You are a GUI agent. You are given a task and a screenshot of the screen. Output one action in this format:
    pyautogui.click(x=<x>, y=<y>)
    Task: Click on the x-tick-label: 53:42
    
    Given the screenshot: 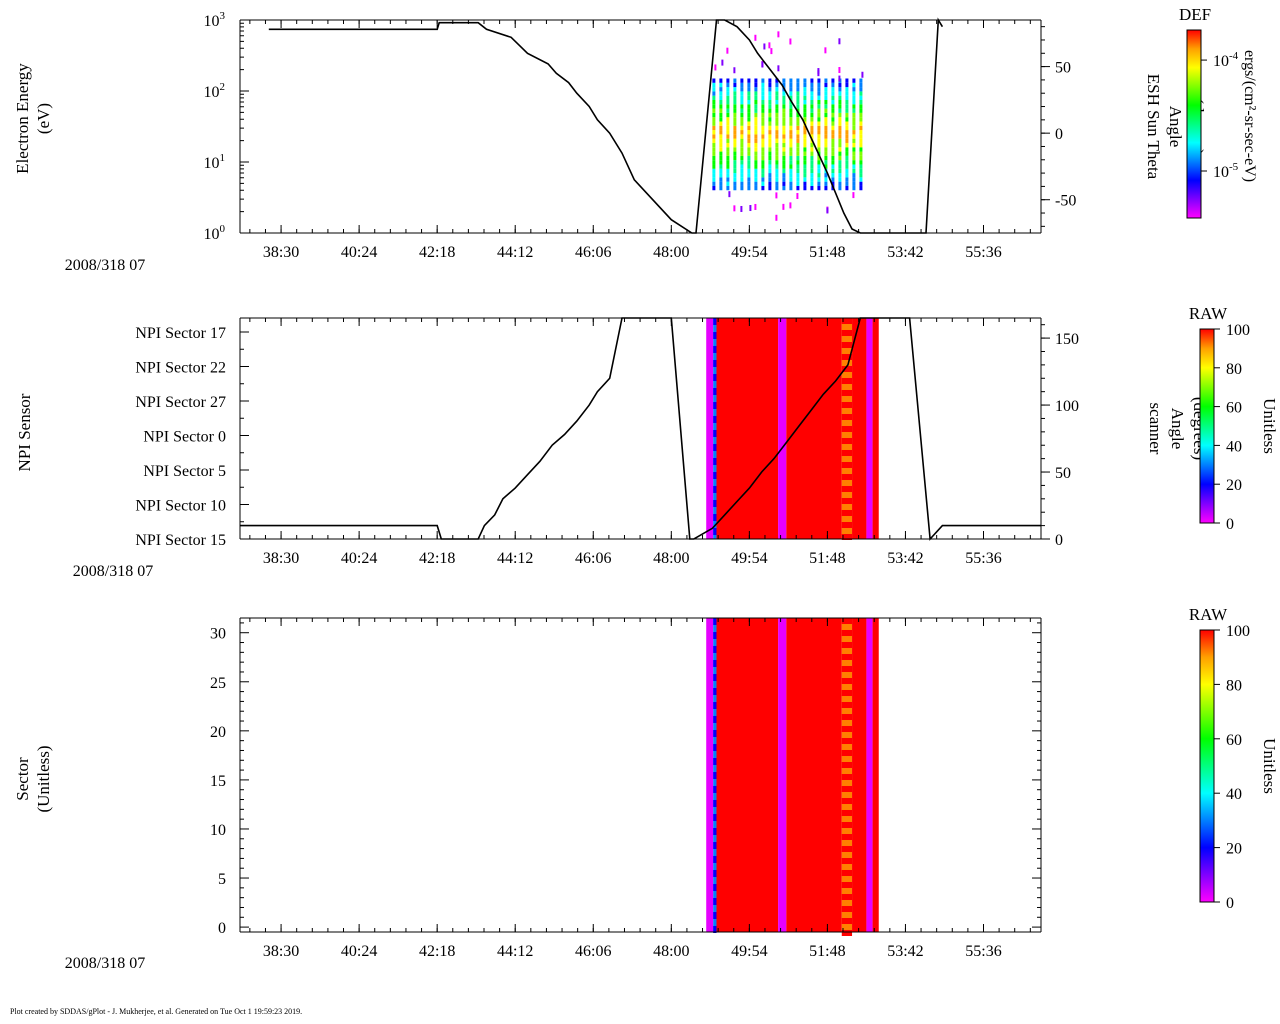 What is the action you would take?
    pyautogui.click(x=905, y=252)
    